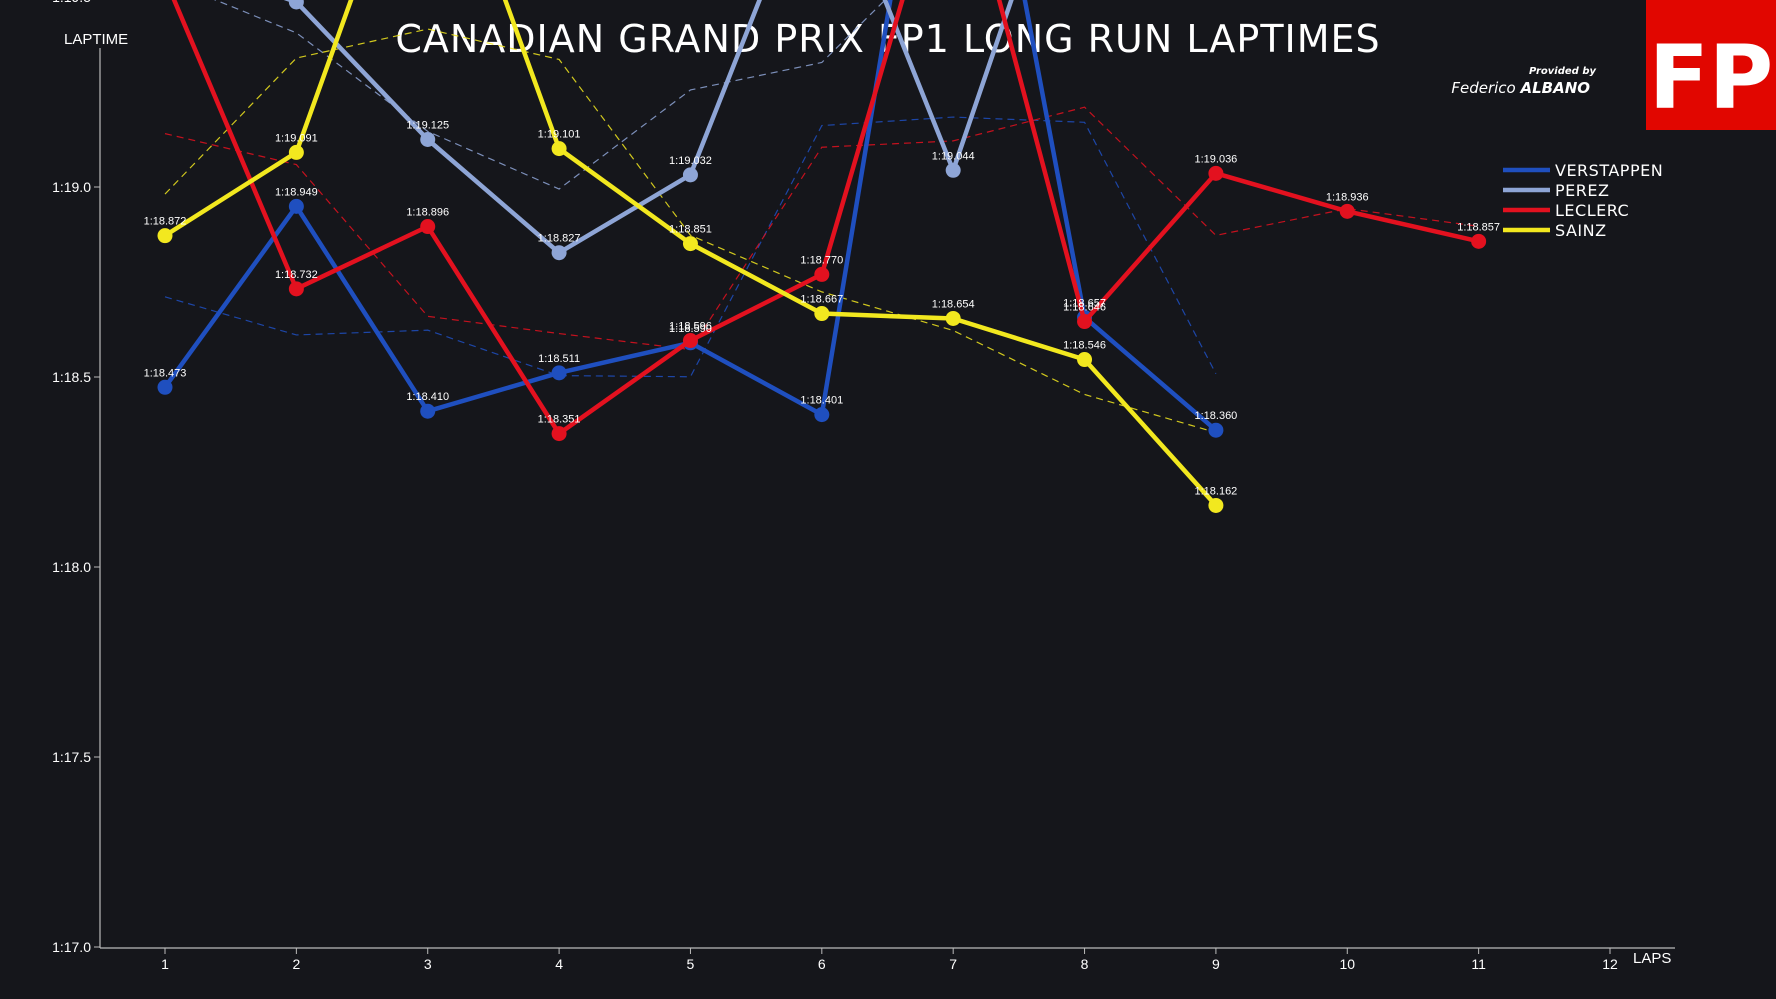  I want to click on data-label-verstappen: 1:18.410, so click(427, 397).